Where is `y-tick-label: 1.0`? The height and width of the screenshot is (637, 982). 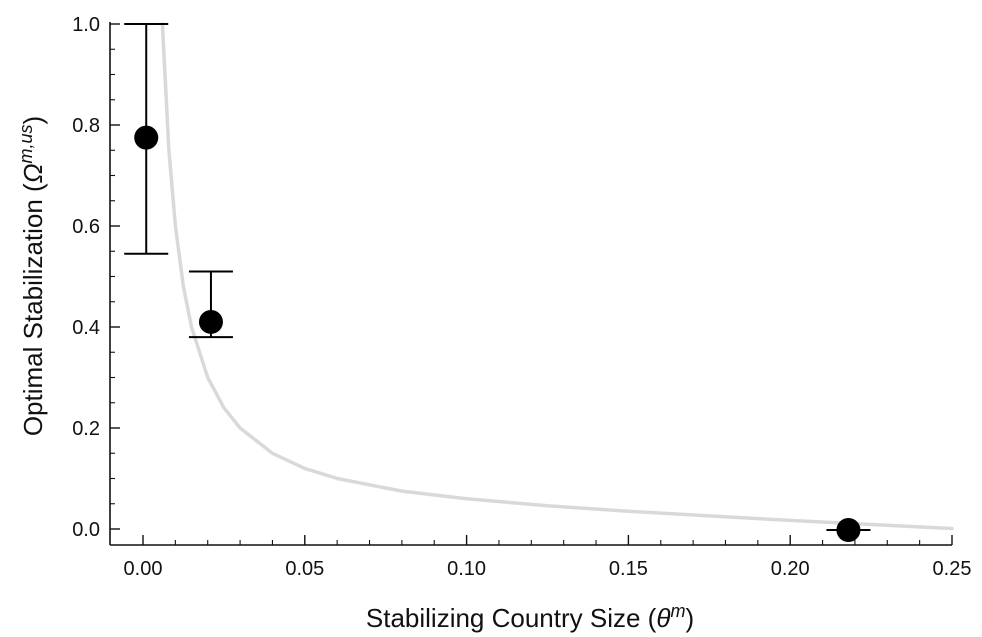 y-tick-label: 1.0 is located at coordinates (86, 25).